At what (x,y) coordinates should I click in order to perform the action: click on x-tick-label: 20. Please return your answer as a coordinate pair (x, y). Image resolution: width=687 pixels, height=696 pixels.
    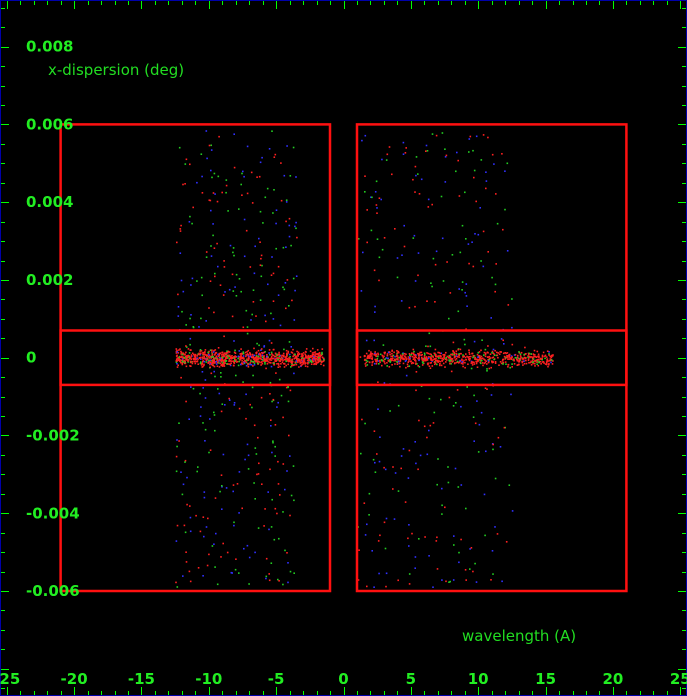
    Looking at the image, I should click on (612, 679).